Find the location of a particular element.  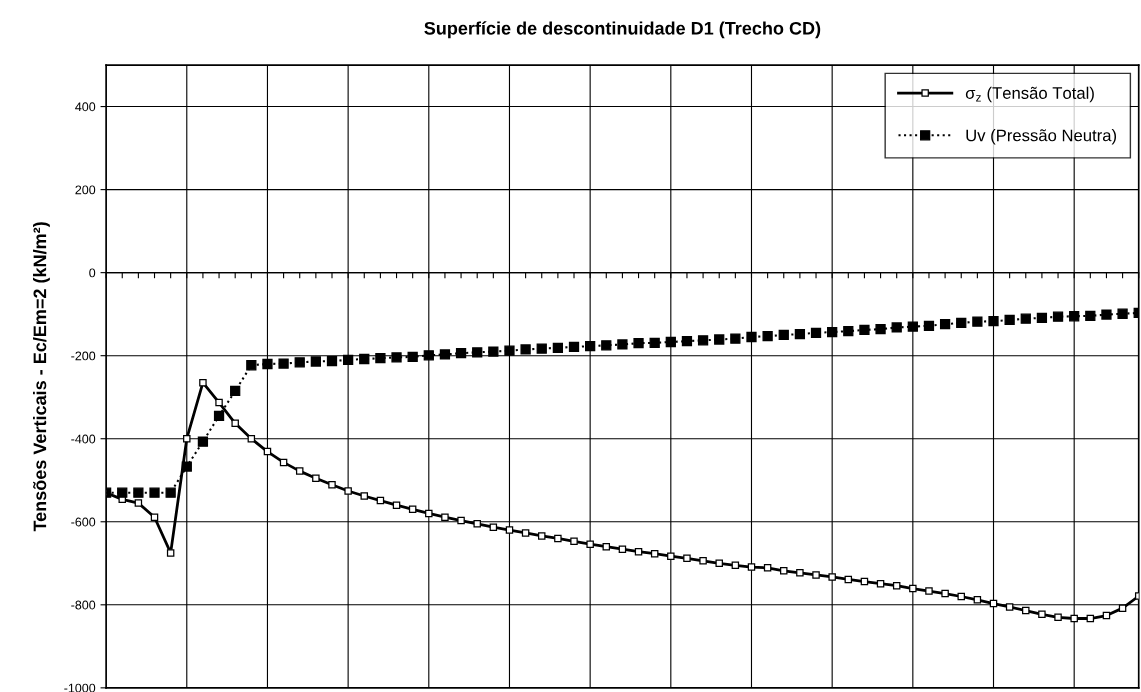

y-tick-label: 400 is located at coordinates (85, 107).